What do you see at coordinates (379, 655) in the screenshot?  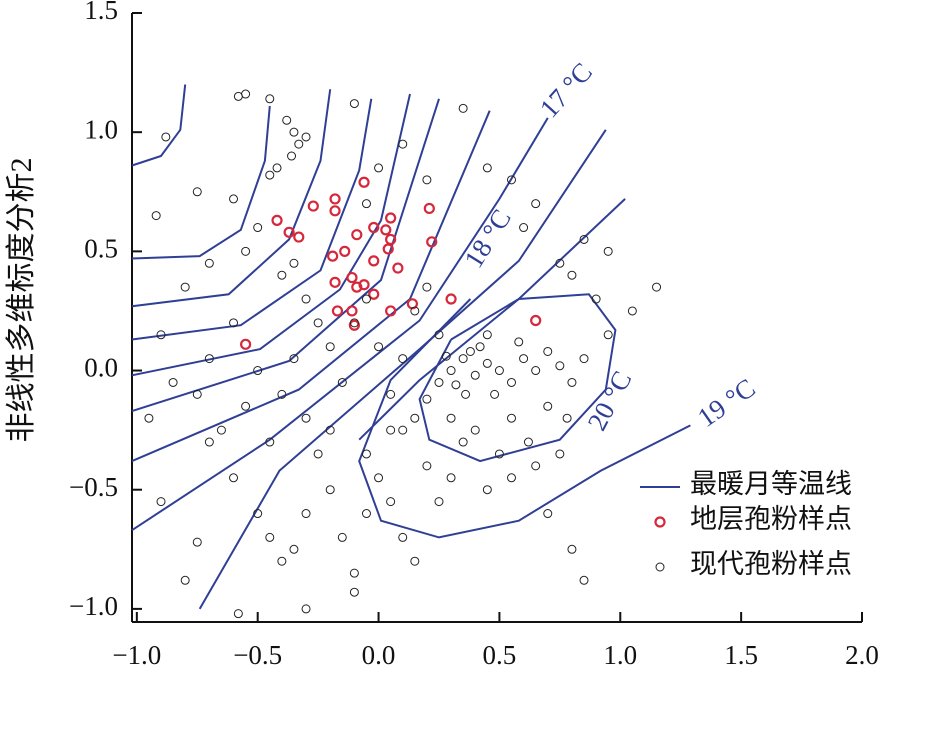 I see `x-tick-label: 0.0` at bounding box center [379, 655].